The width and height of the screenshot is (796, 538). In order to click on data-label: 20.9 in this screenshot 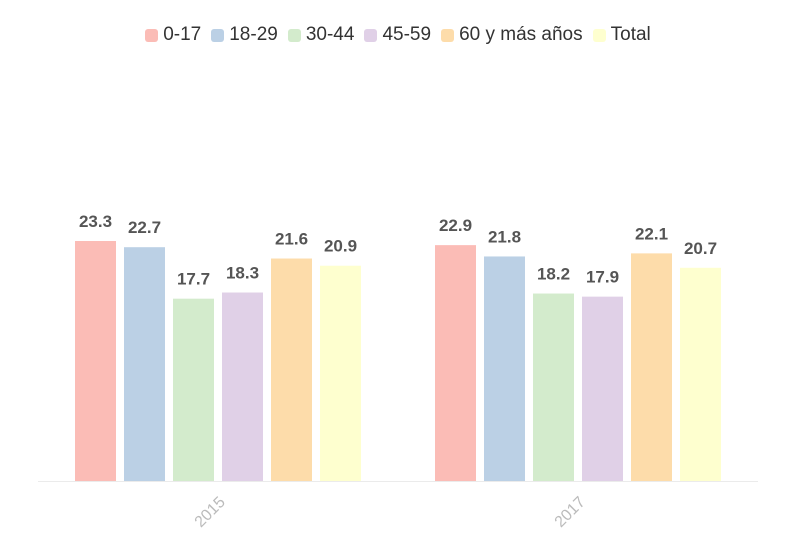, I will do `click(340, 246)`.